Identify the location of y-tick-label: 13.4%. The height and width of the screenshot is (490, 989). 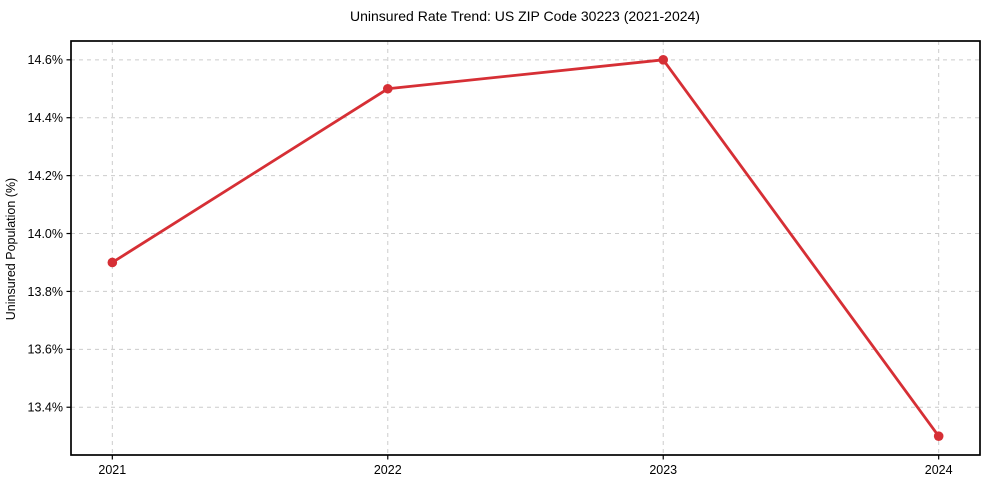
(45, 408).